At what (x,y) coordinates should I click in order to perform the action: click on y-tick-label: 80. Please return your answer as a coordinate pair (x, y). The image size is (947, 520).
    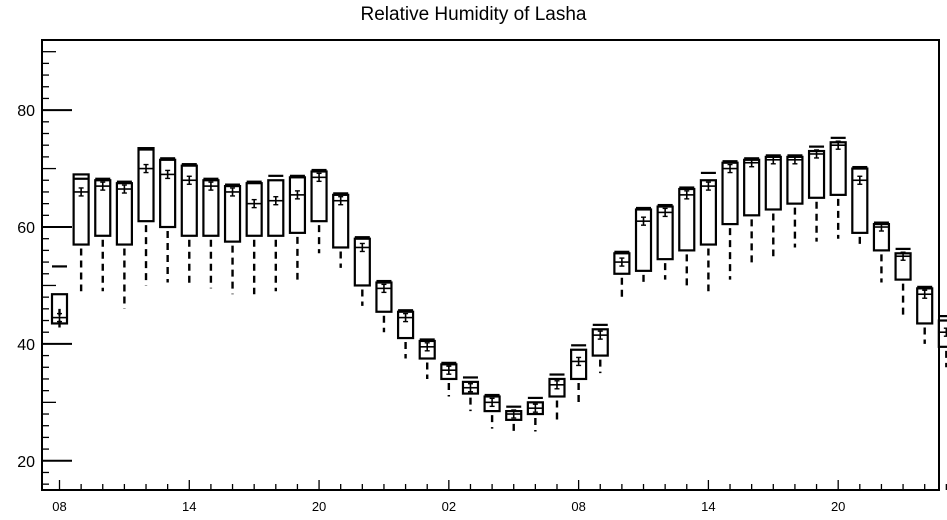
    Looking at the image, I should click on (26, 111).